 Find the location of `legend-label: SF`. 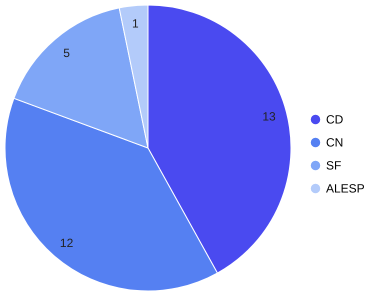

legend-label: SF is located at coordinates (334, 165).